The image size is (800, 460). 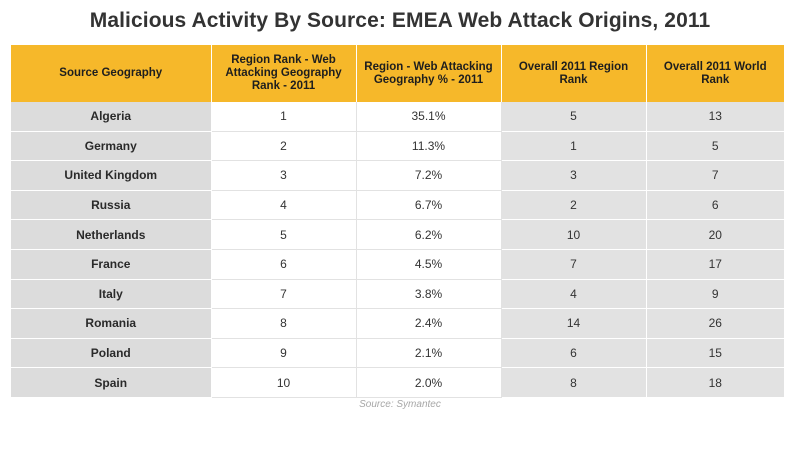 I want to click on overall-world-rank-cell: 15, so click(x=715, y=353).